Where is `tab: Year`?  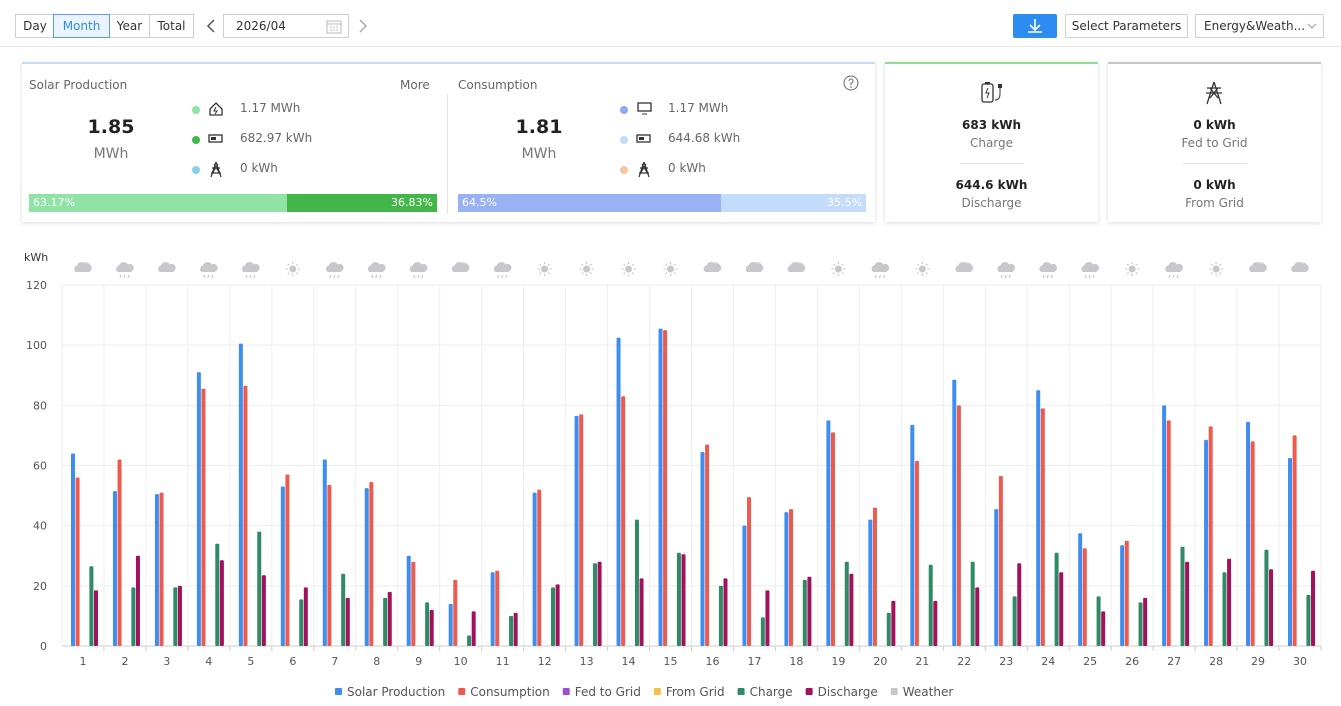
tab: Year is located at coordinates (129, 26).